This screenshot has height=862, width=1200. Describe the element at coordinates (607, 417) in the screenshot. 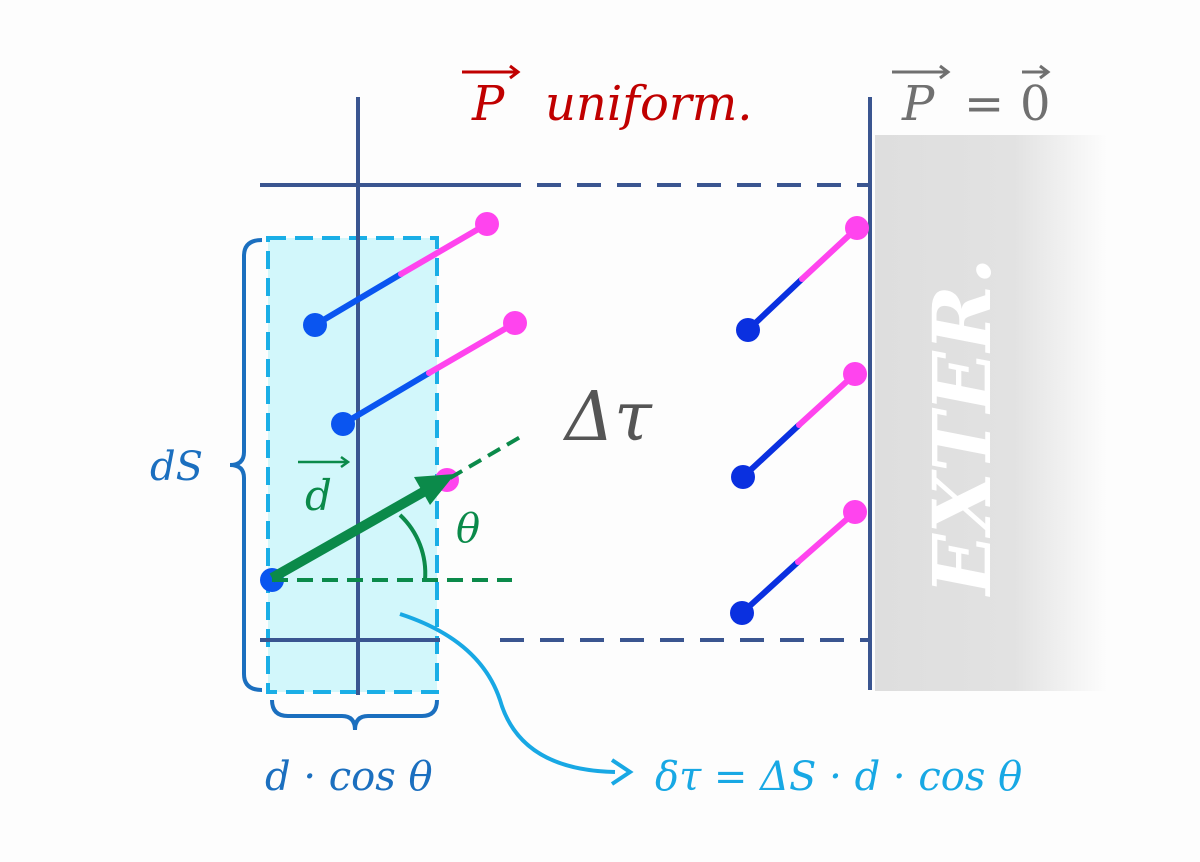

I see `delta-tau-label: Δτ` at that location.